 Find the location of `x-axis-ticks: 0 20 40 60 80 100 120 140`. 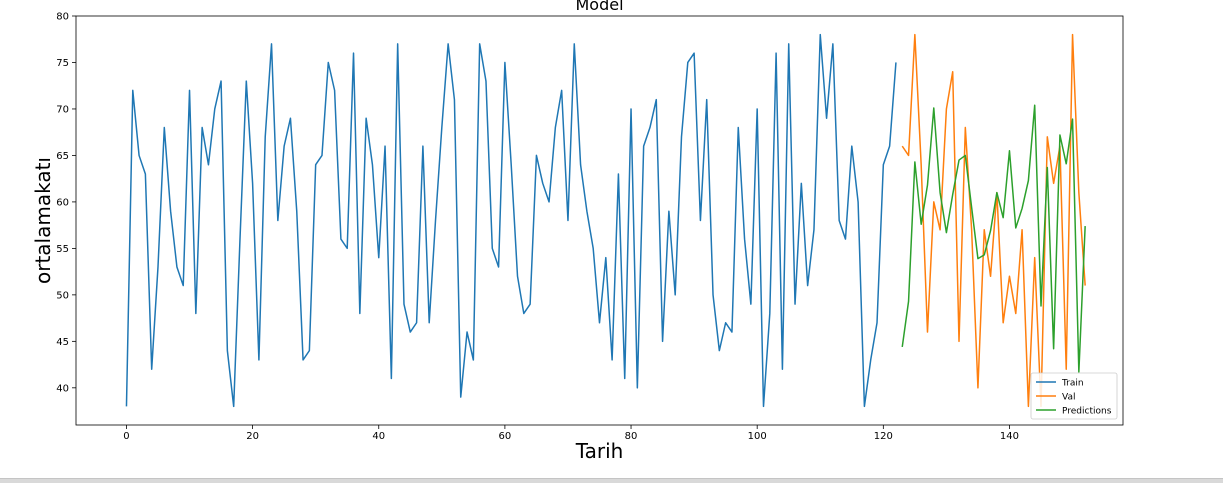

x-axis-ticks: 0 20 40 60 80 100 120 140 is located at coordinates (571, 433).